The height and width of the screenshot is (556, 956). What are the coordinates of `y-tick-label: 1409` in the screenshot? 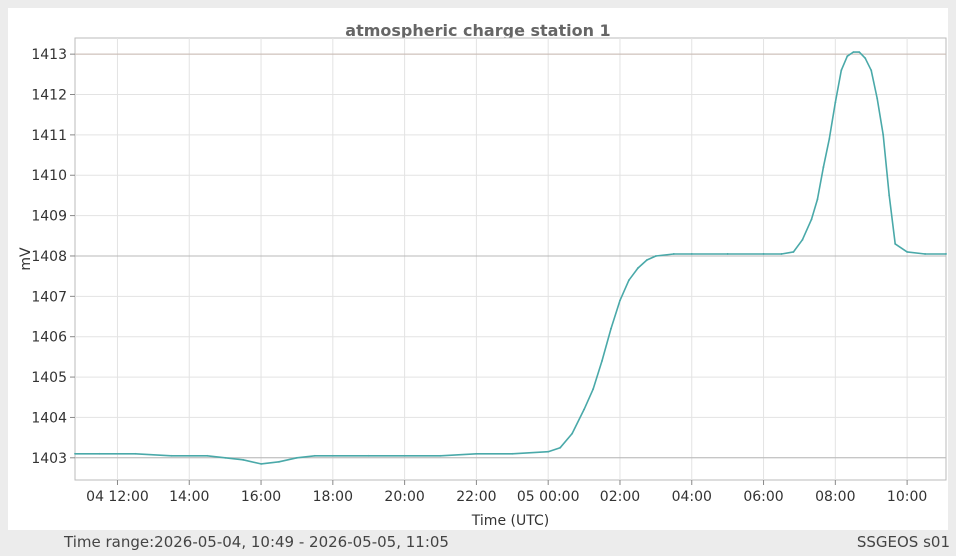 It's located at (49, 217).